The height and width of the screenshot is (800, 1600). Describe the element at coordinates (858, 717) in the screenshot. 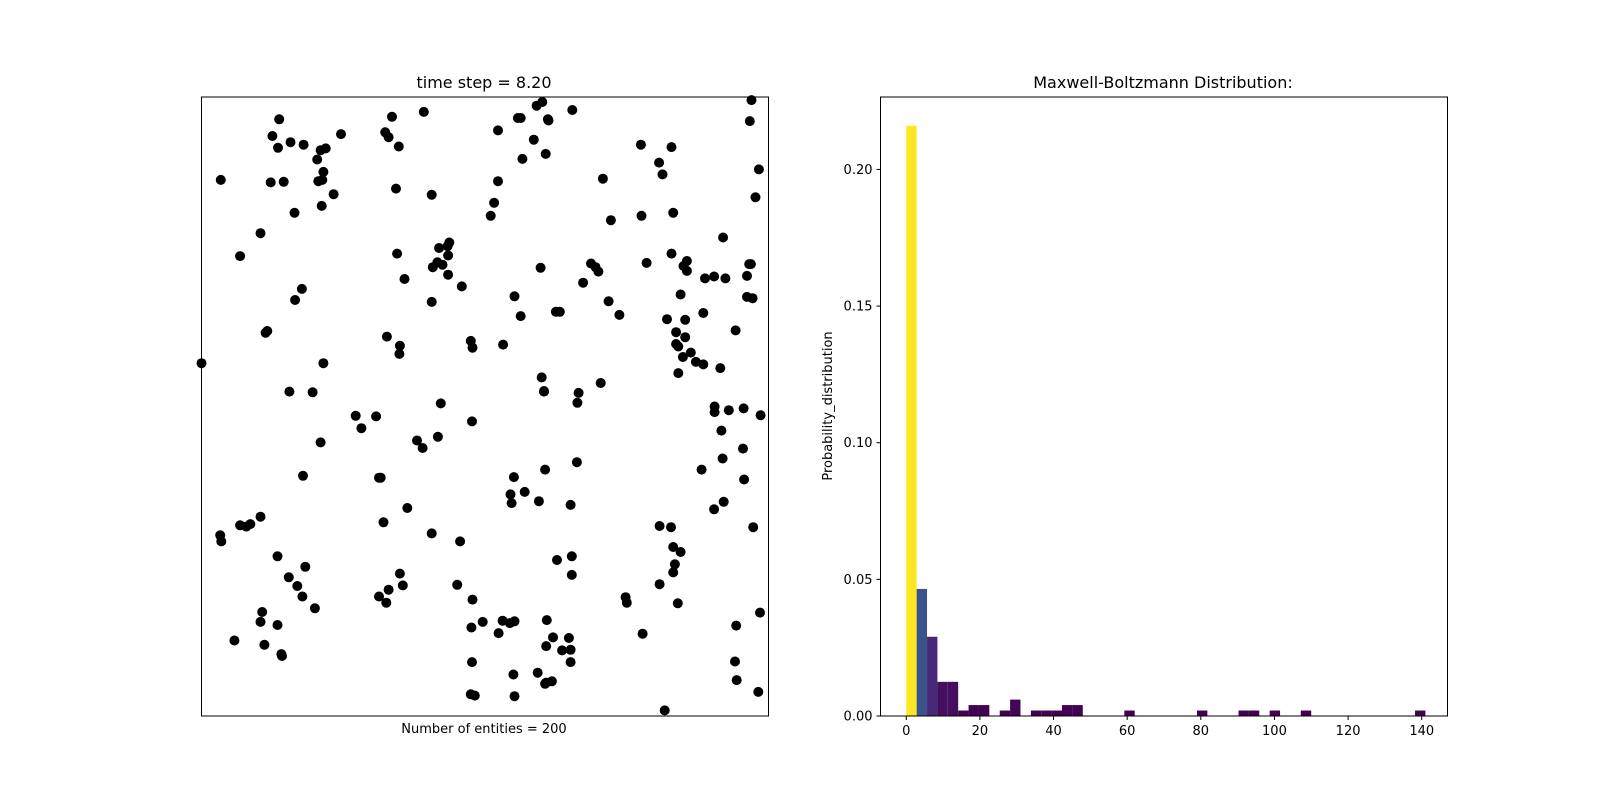

I see `y-tick-label: 0.00` at that location.